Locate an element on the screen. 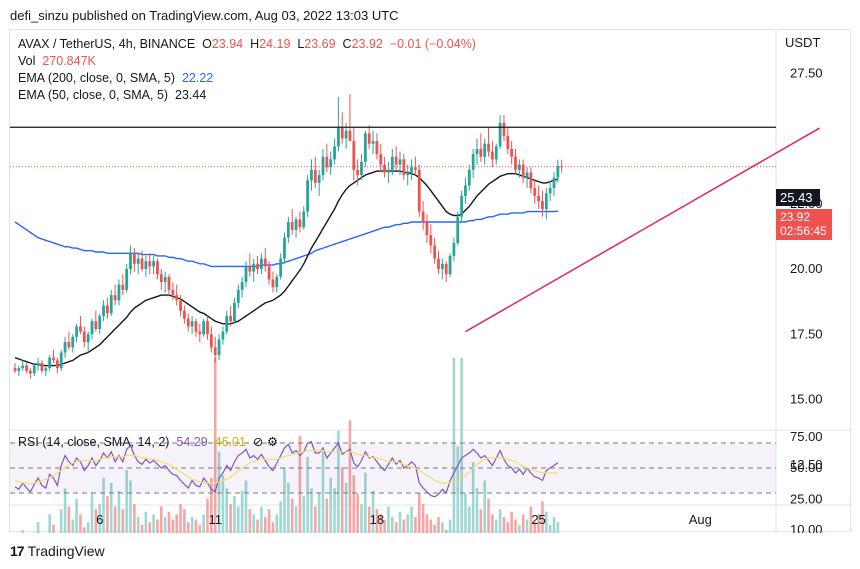 The height and width of the screenshot is (569, 860). visibility-icon: ⊘ is located at coordinates (258, 442).